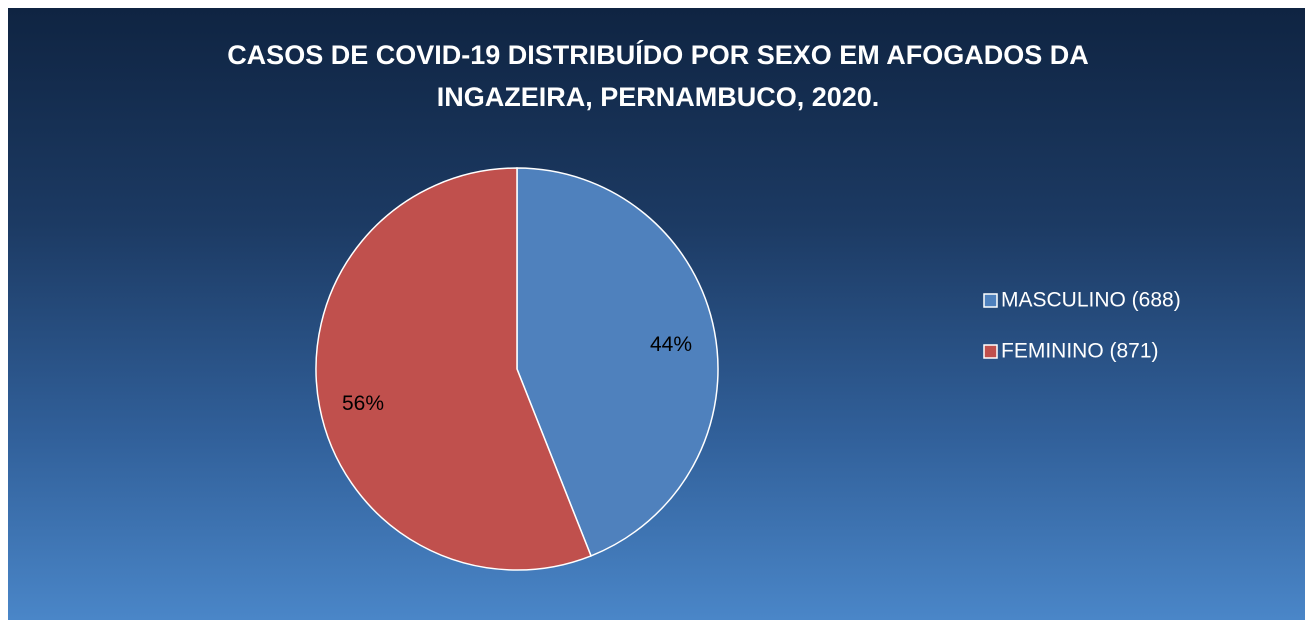 This screenshot has height=624, width=1313. What do you see at coordinates (1091, 300) in the screenshot?
I see `legend-label: MASCULINO (688)` at bounding box center [1091, 300].